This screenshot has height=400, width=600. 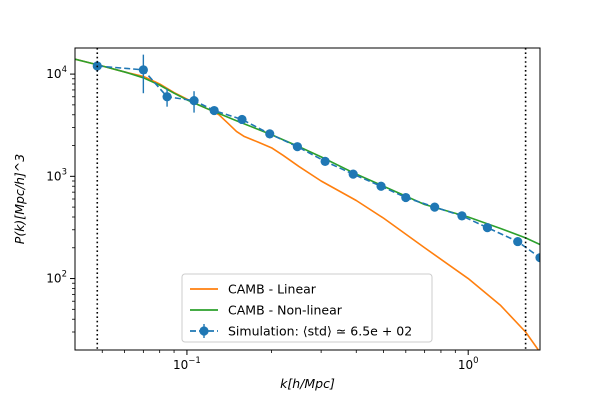 I want to click on legend-label-2: Simulation: ⟨std⟩ ≃ 6.5e + 02, so click(x=320, y=331).